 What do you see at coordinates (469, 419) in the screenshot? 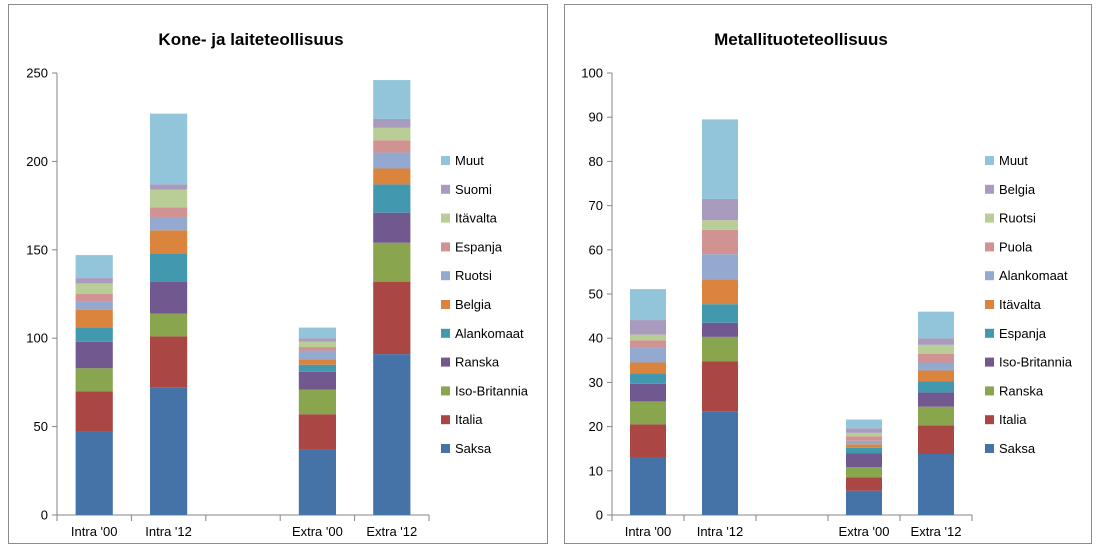
I see `legend-label-italia: Italia` at bounding box center [469, 419].